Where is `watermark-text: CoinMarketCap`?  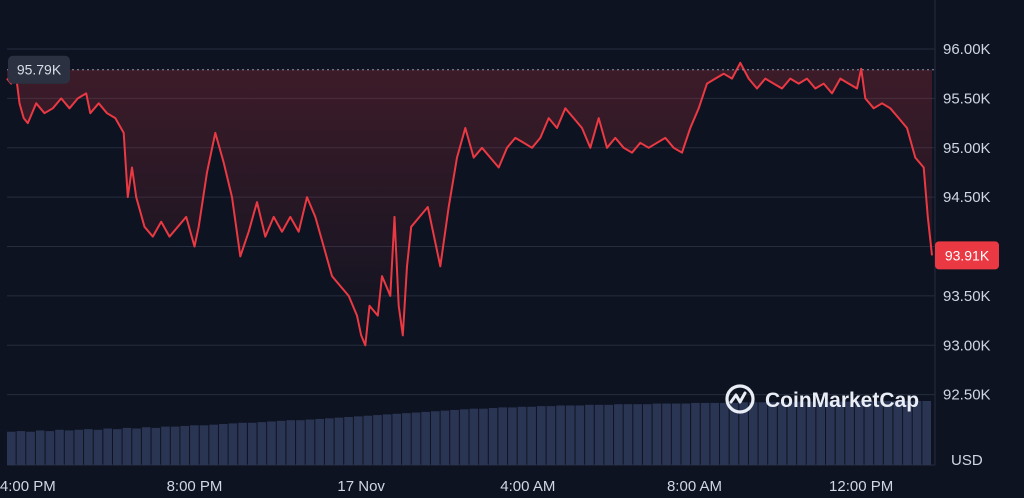
watermark-text: CoinMarketCap is located at coordinates (842, 400).